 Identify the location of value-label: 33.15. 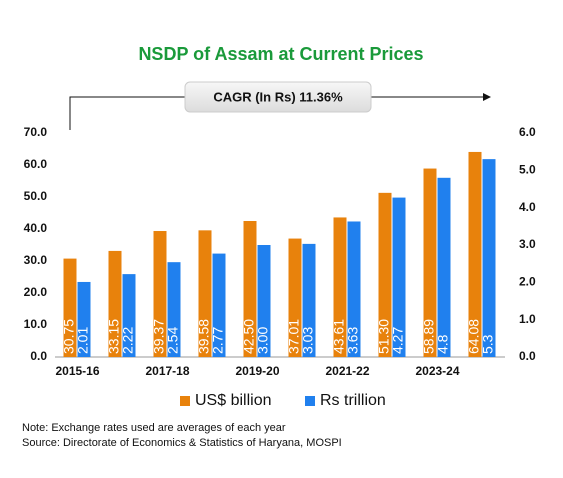
(114, 336).